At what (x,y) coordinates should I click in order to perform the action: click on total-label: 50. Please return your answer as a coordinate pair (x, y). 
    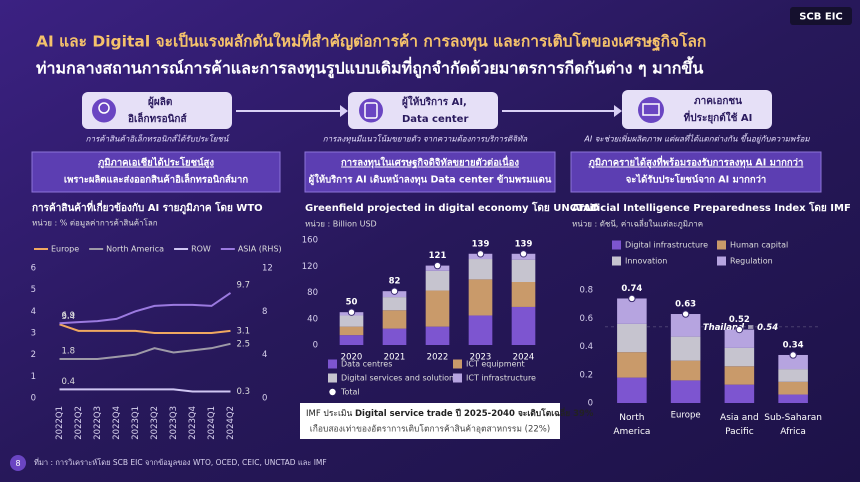
    Looking at the image, I should click on (352, 303).